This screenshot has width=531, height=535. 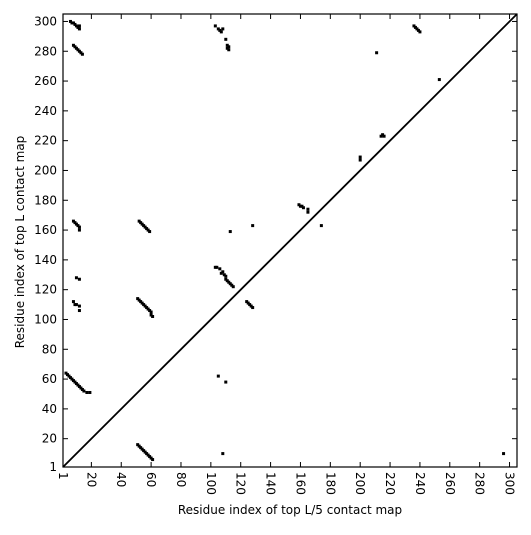 I want to click on x-tick-label: 280, so click(x=480, y=483).